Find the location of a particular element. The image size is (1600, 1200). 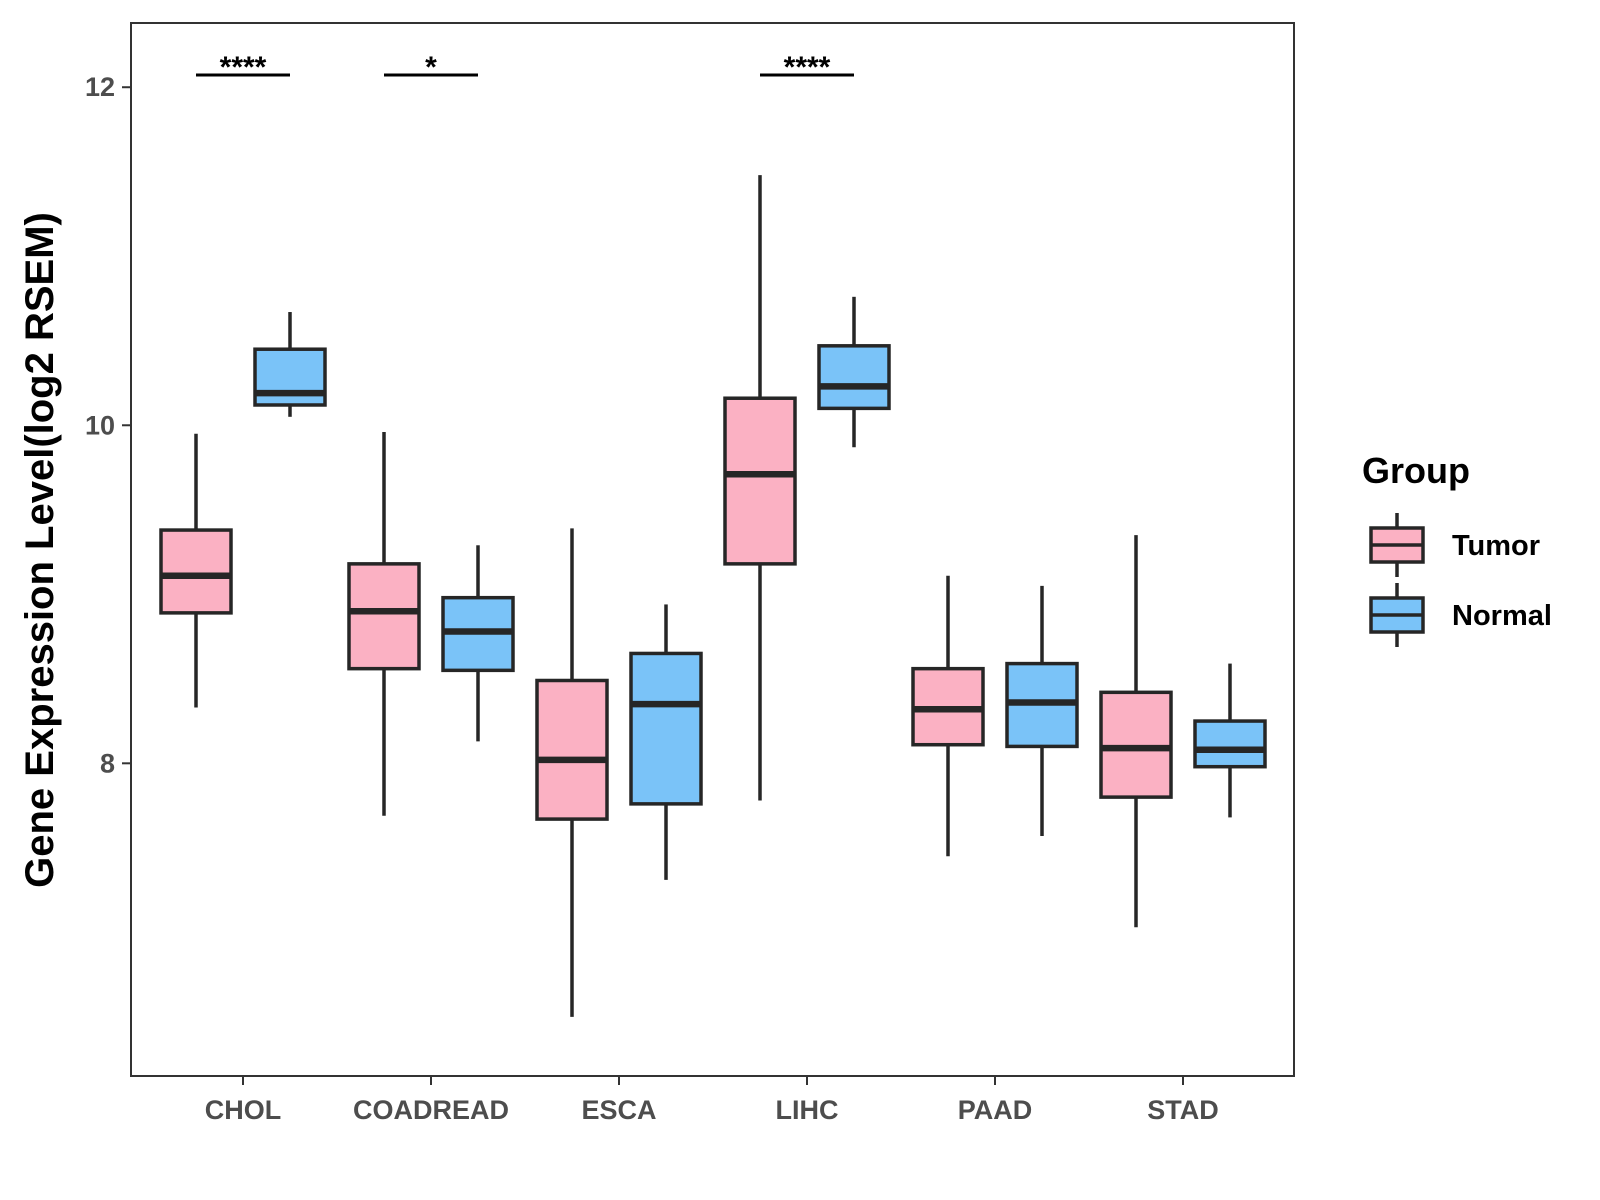

y-tick-label: 12 is located at coordinates (100, 87).